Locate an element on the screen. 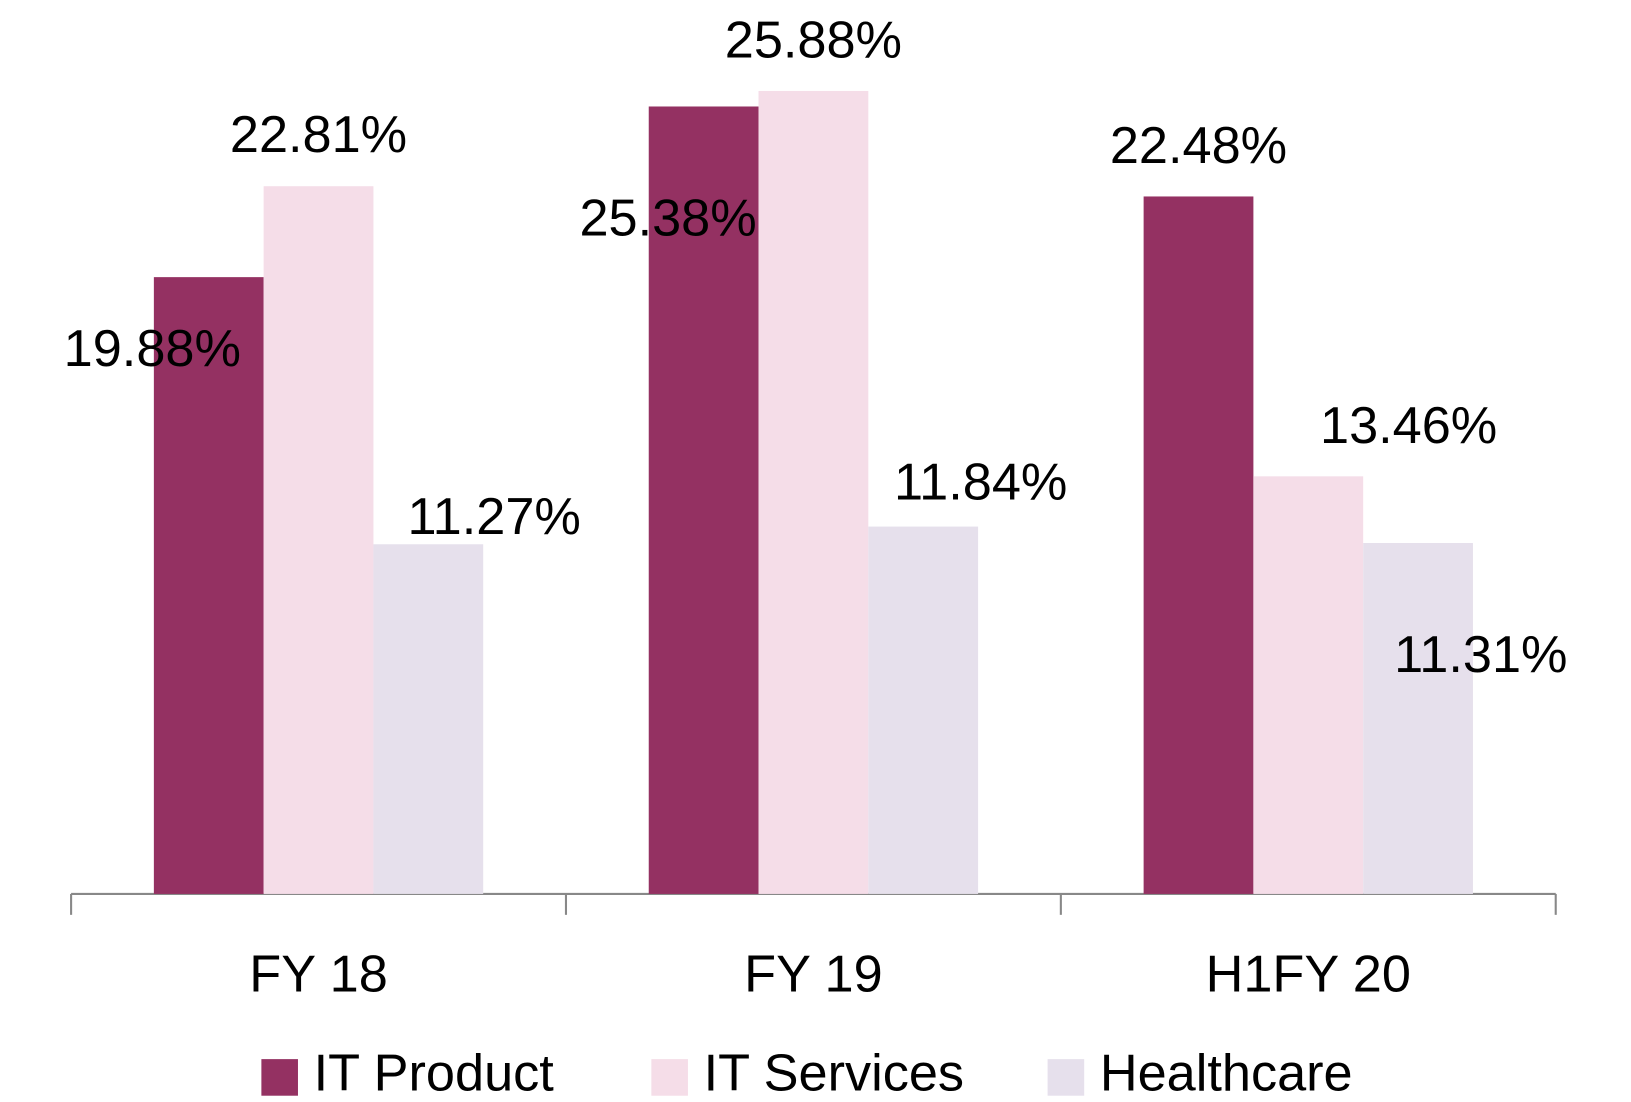 The height and width of the screenshot is (1102, 1631). x-tick-label: FY 19 is located at coordinates (813, 974).